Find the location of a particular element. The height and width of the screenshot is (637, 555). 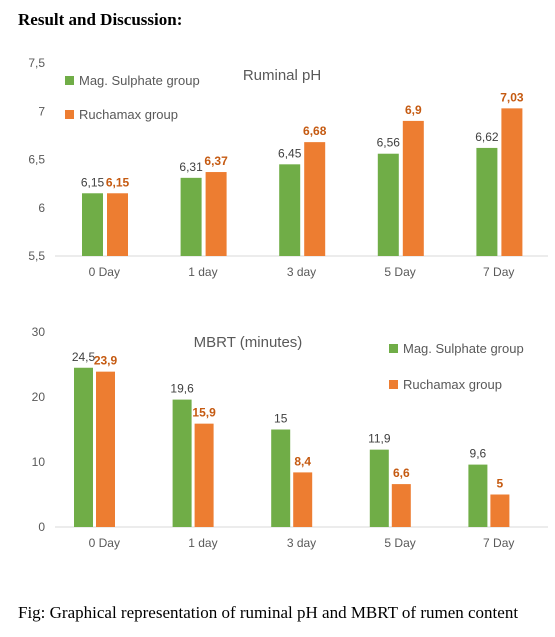

data-label-series-1: 15 is located at coordinates (281, 419).